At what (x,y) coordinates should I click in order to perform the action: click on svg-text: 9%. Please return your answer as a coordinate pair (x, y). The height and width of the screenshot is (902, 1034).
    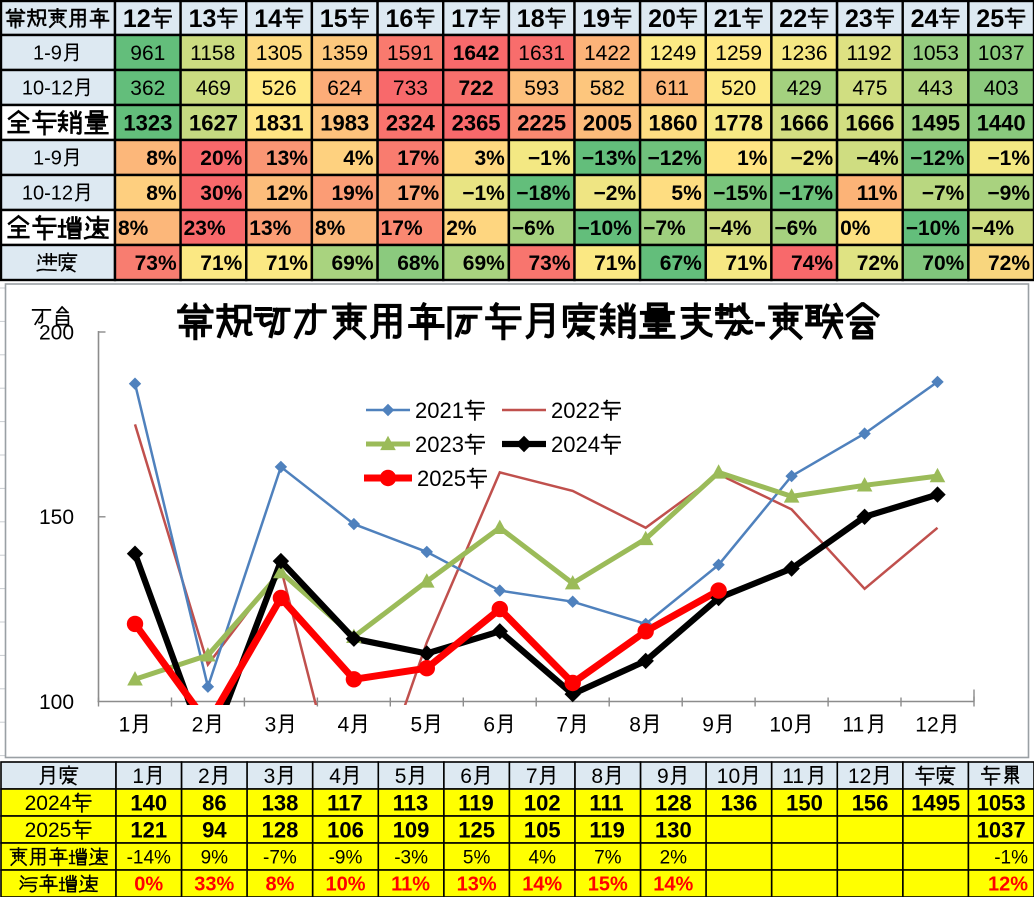
    Looking at the image, I should click on (215, 857).